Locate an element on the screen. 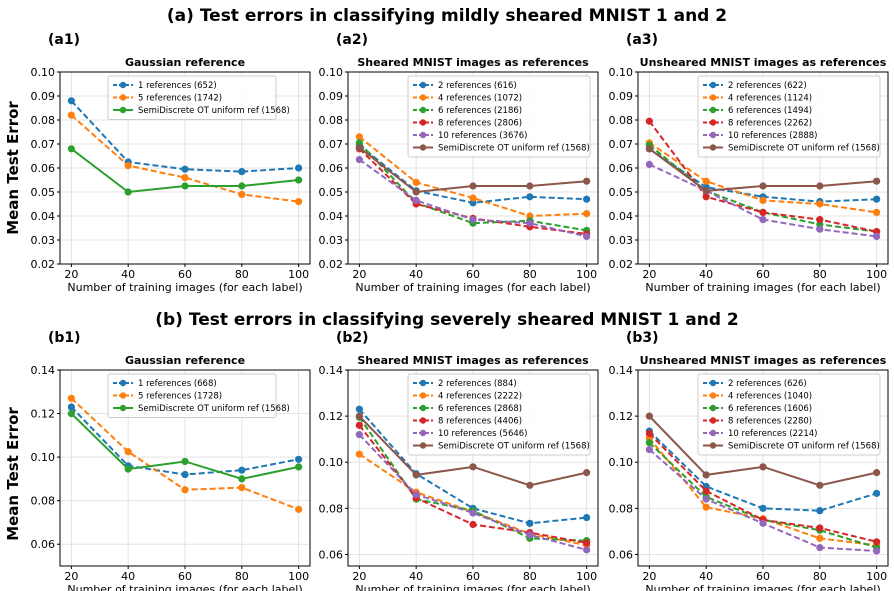 The image size is (894, 591). y-tick-label: 0.09 is located at coordinates (621, 96).